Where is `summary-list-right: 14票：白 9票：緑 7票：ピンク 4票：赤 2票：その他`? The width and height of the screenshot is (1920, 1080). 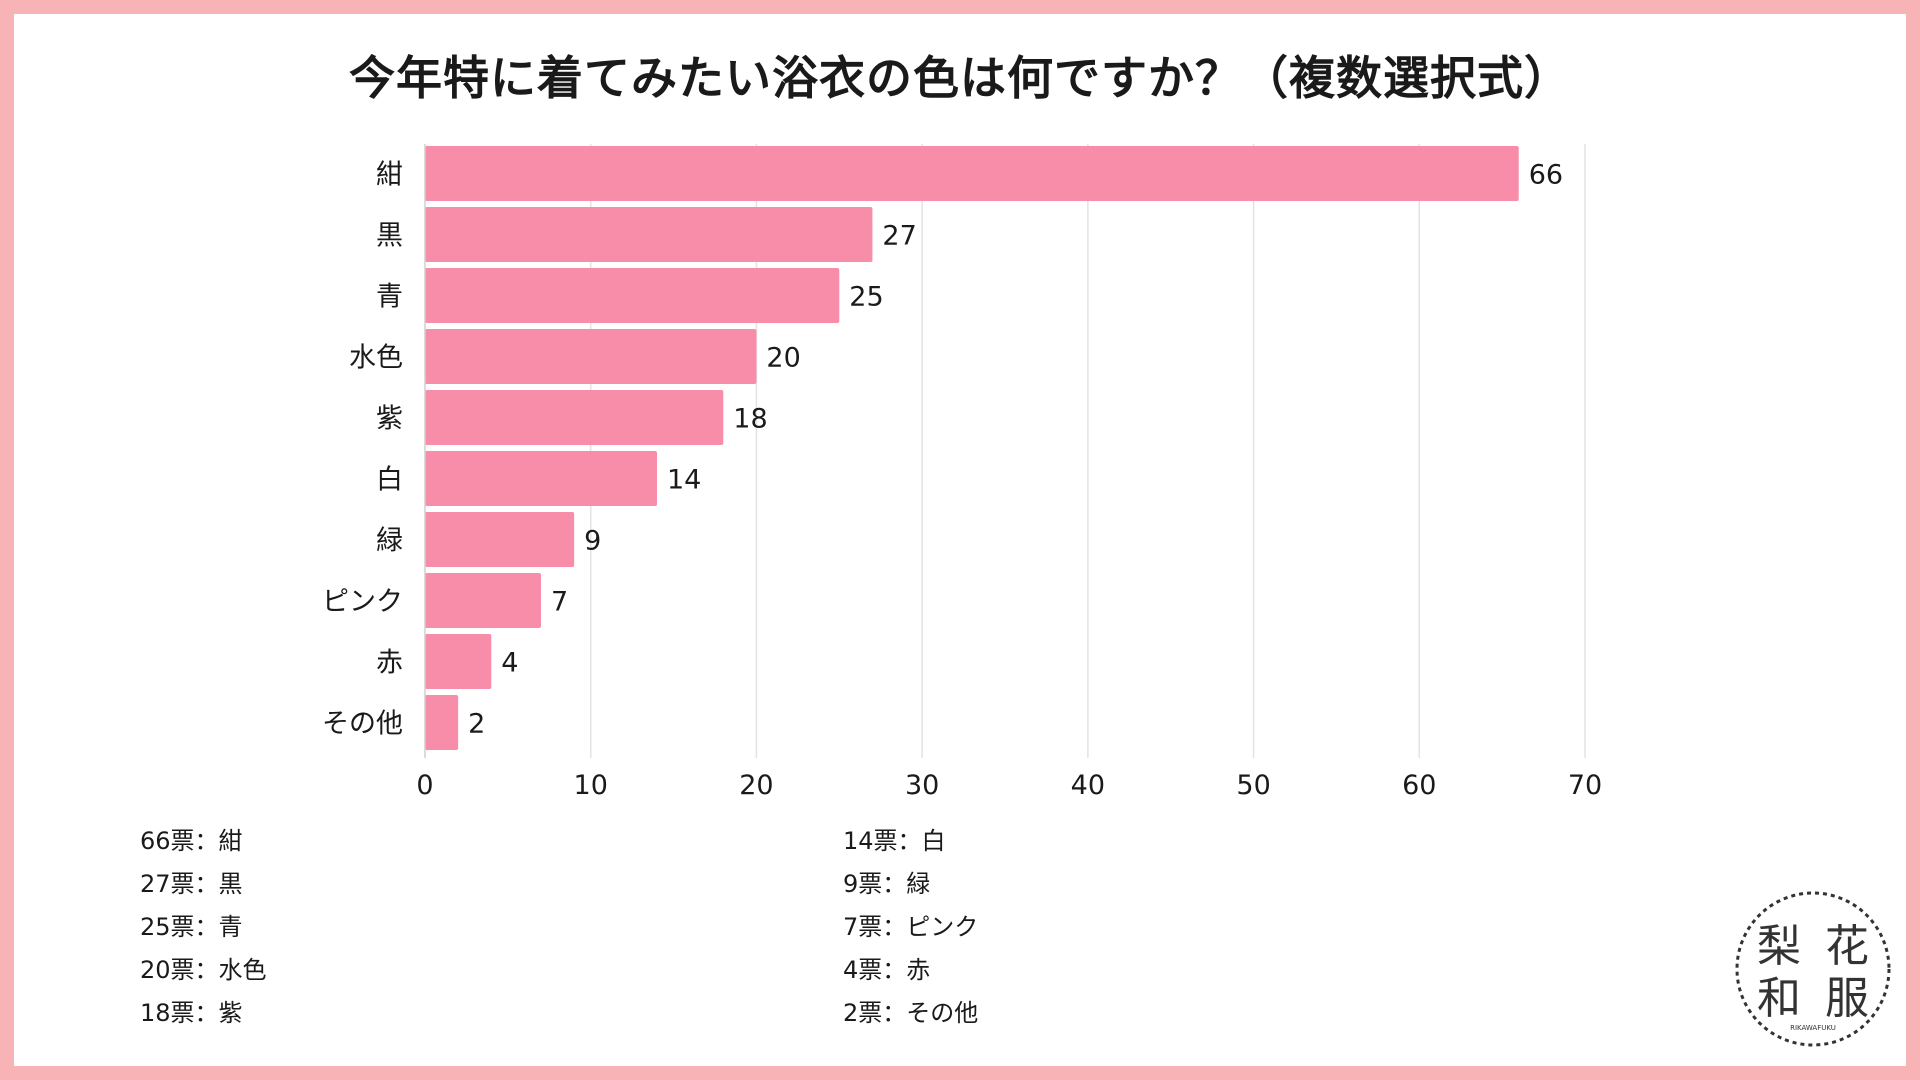
summary-list-right: 14票：白 9票：緑 7票：ピンク 4票：赤 2票：その他 is located at coordinates (910, 927).